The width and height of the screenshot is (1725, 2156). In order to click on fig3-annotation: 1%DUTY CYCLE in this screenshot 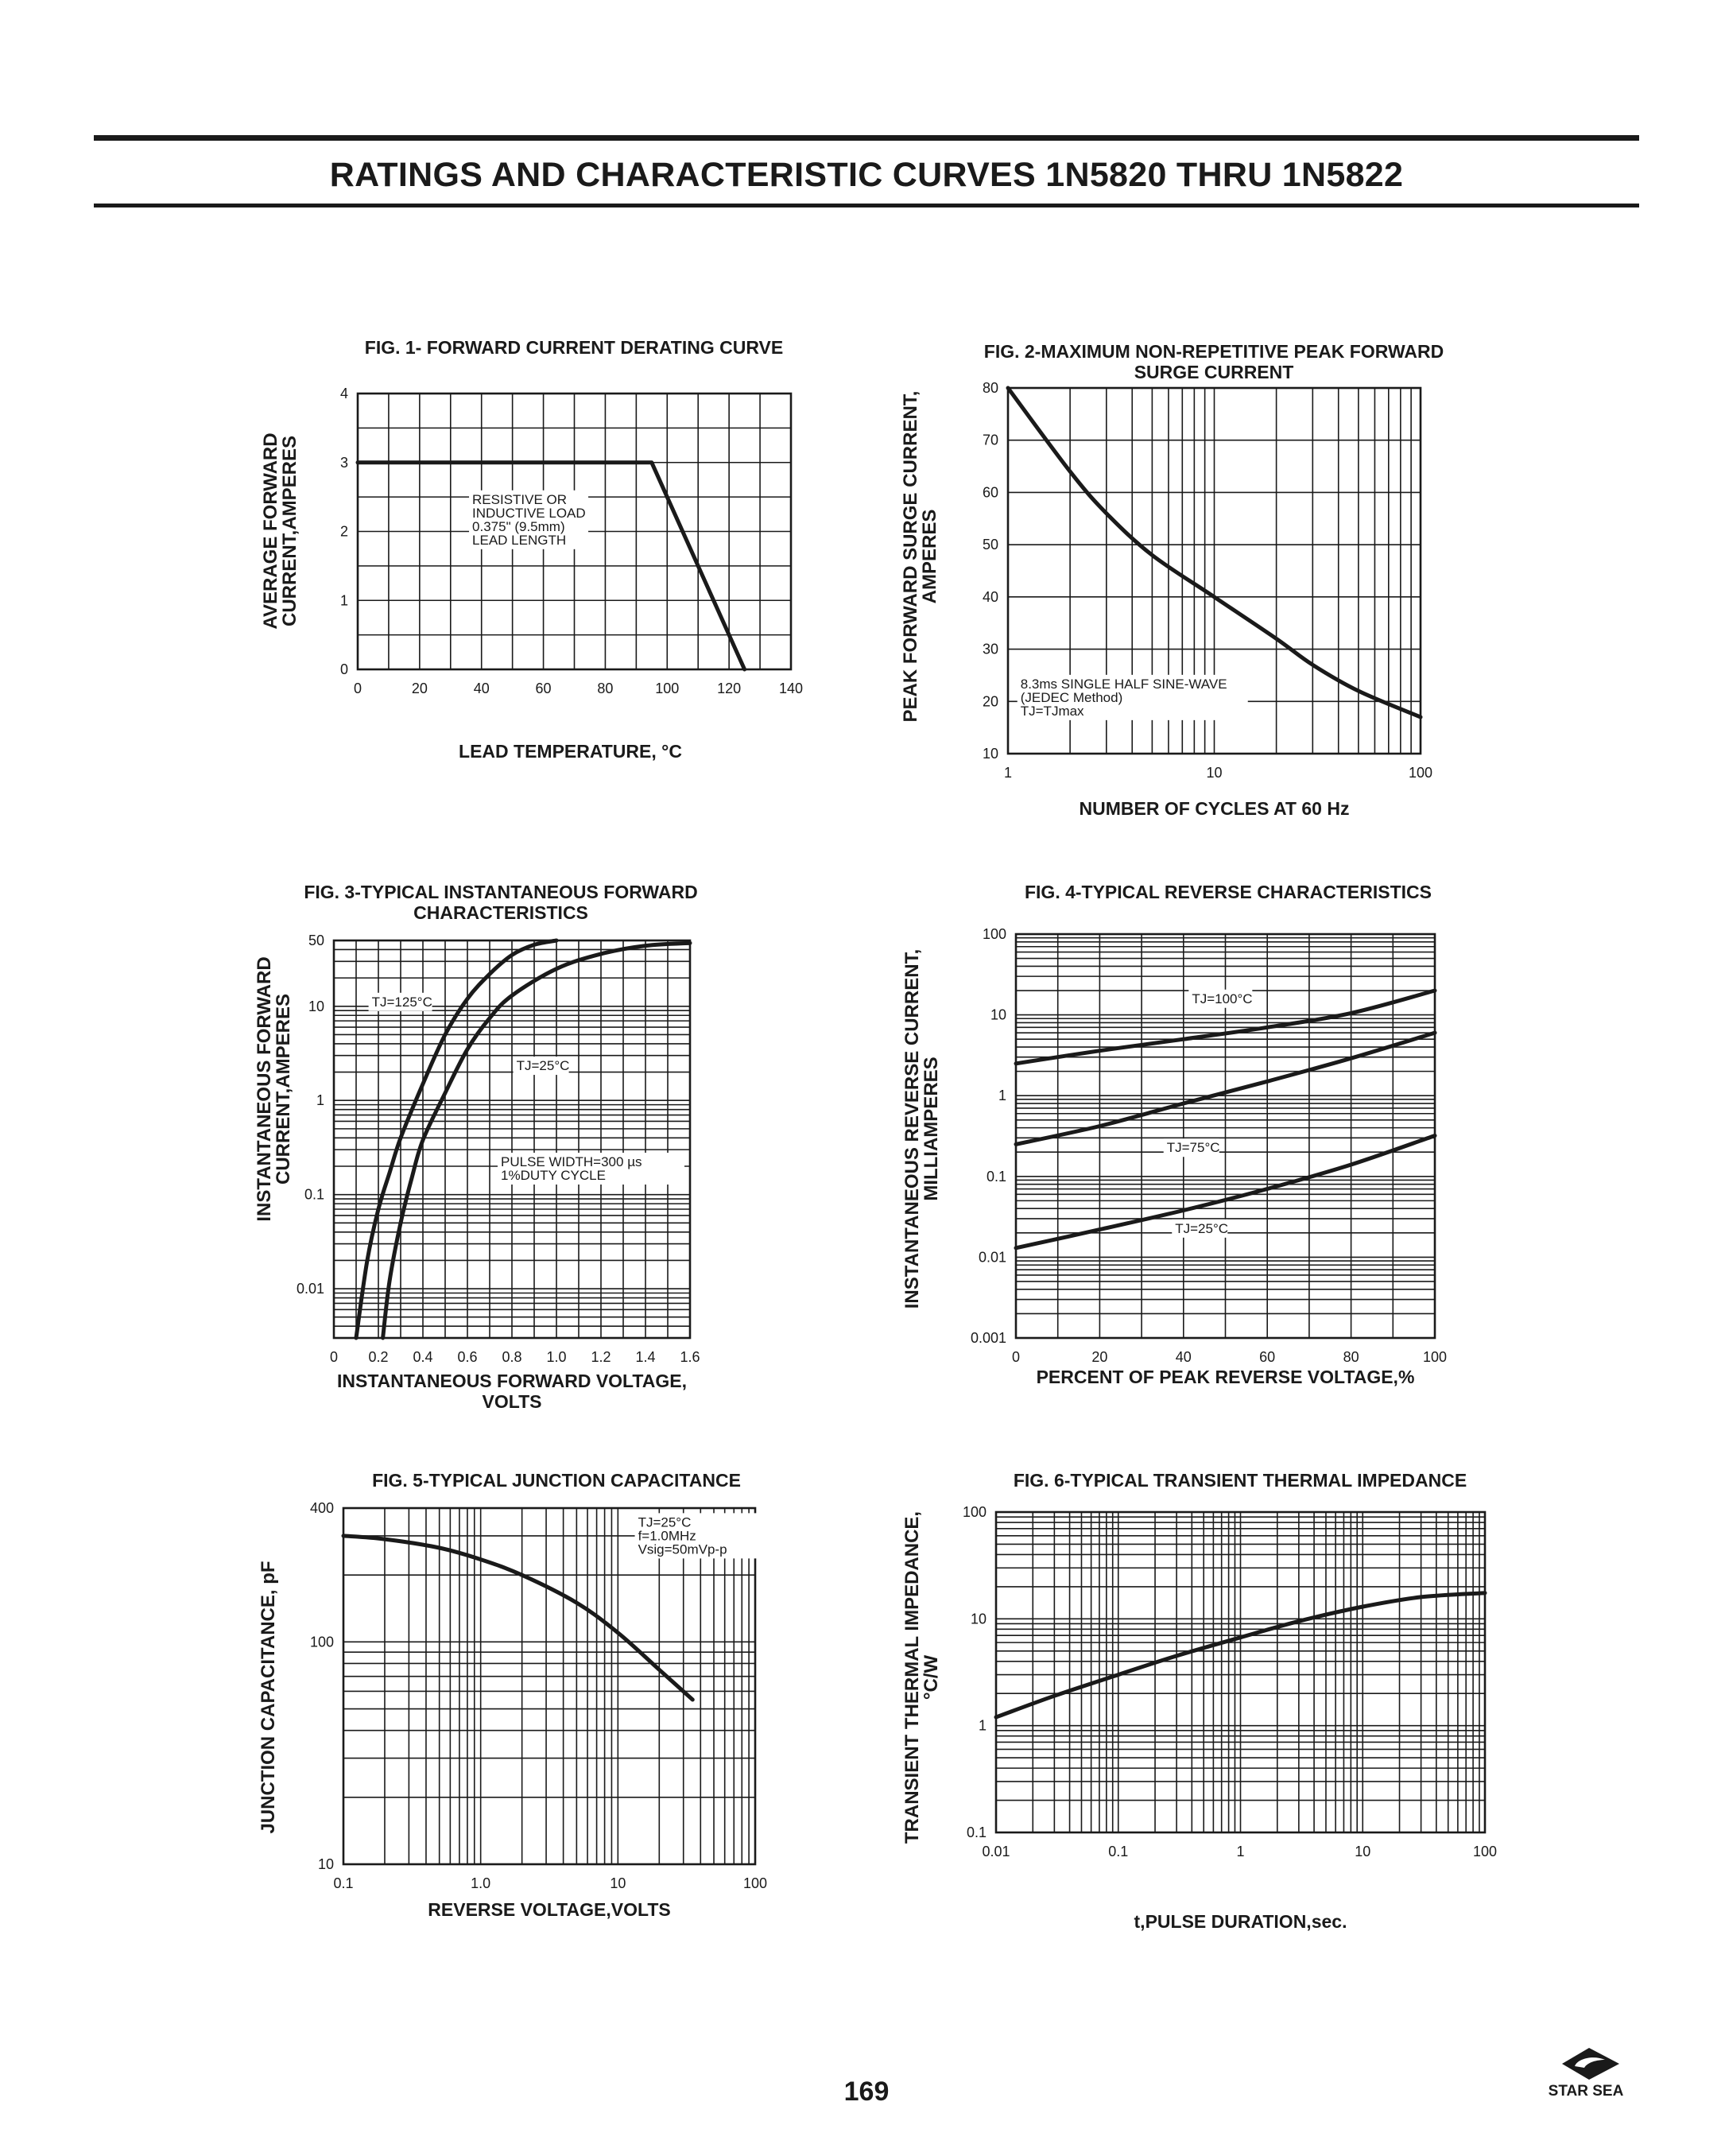, I will do `click(554, 1175)`.